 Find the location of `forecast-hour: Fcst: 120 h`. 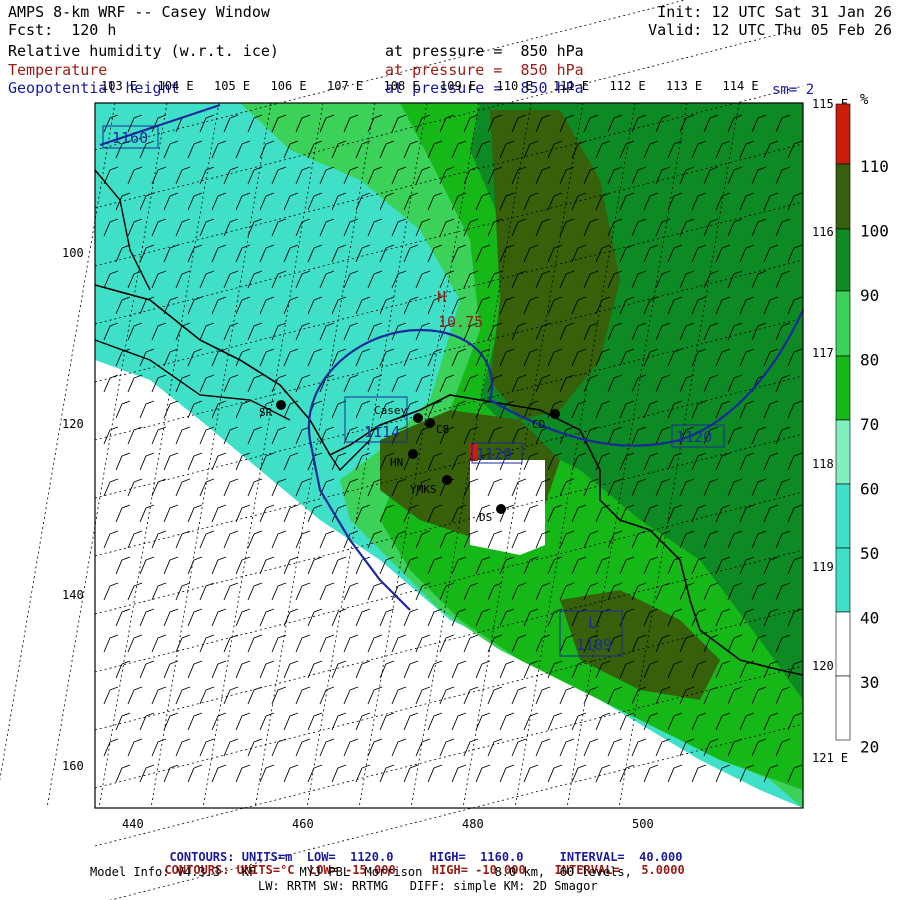

forecast-hour: Fcst: 120 h is located at coordinates (62, 30).